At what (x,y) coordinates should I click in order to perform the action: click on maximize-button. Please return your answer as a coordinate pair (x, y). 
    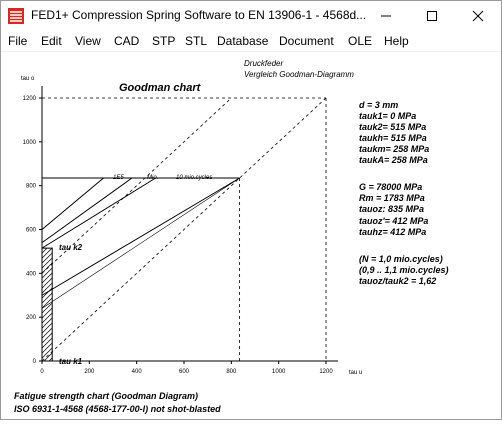
    Looking at the image, I should click on (432, 16).